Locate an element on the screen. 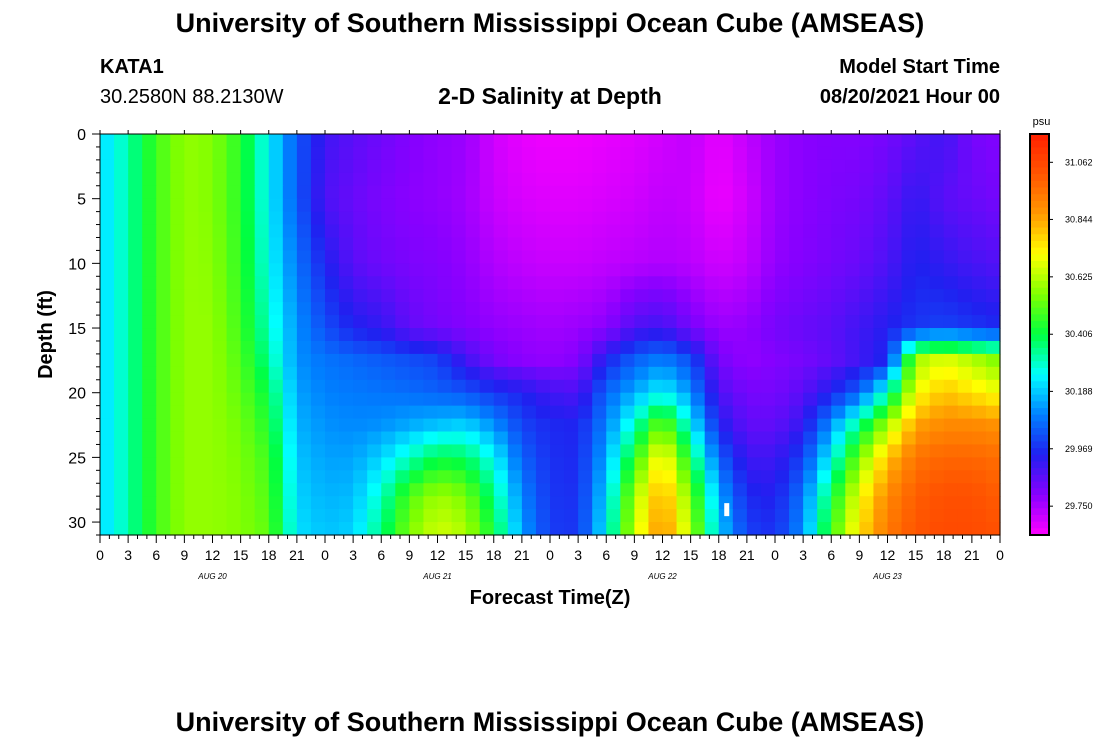 This screenshot has width=1100, height=750. y-tick-label: 25 is located at coordinates (77, 458).